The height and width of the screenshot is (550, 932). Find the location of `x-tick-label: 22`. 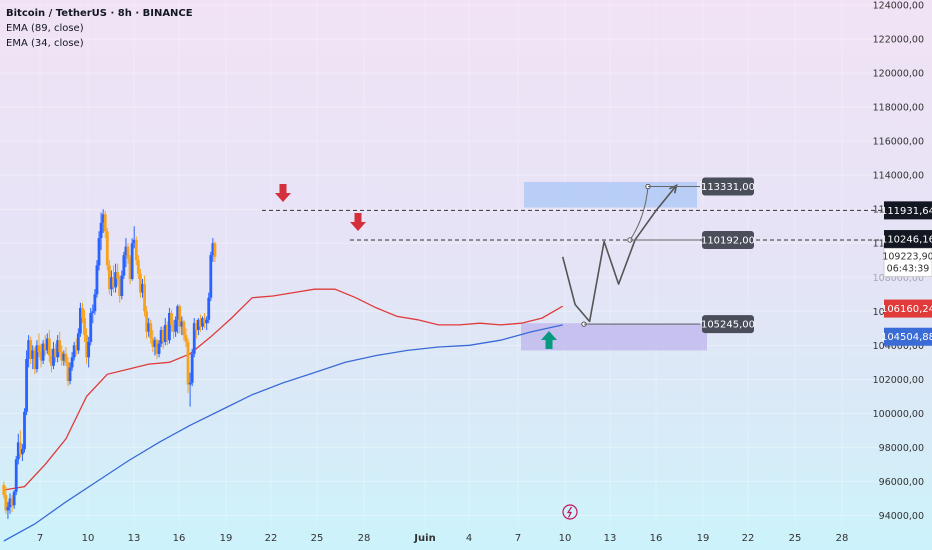

x-tick-label: 22 is located at coordinates (748, 538).